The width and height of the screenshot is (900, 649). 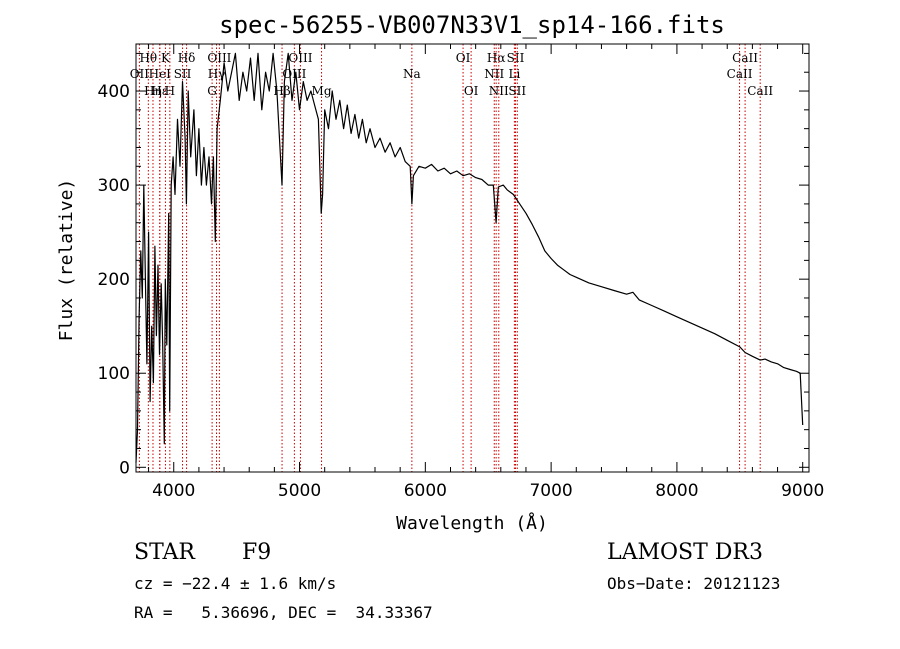 I want to click on y-tick-label: 0, so click(x=124, y=468).